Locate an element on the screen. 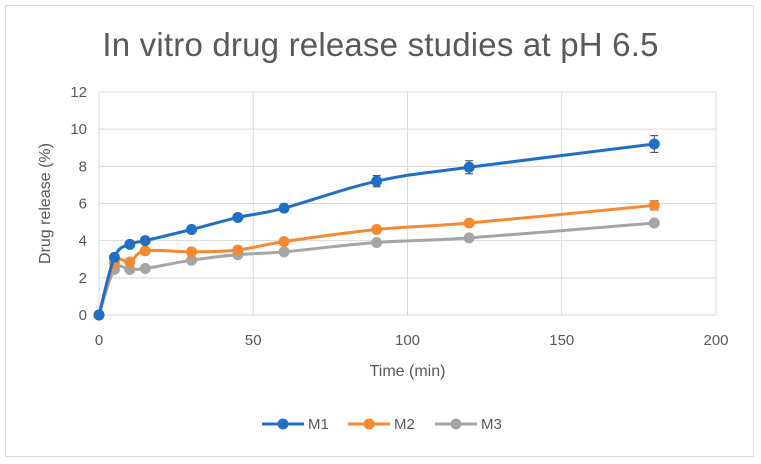 The width and height of the screenshot is (761, 464). legend-label-m2: M2 is located at coordinates (404, 424).